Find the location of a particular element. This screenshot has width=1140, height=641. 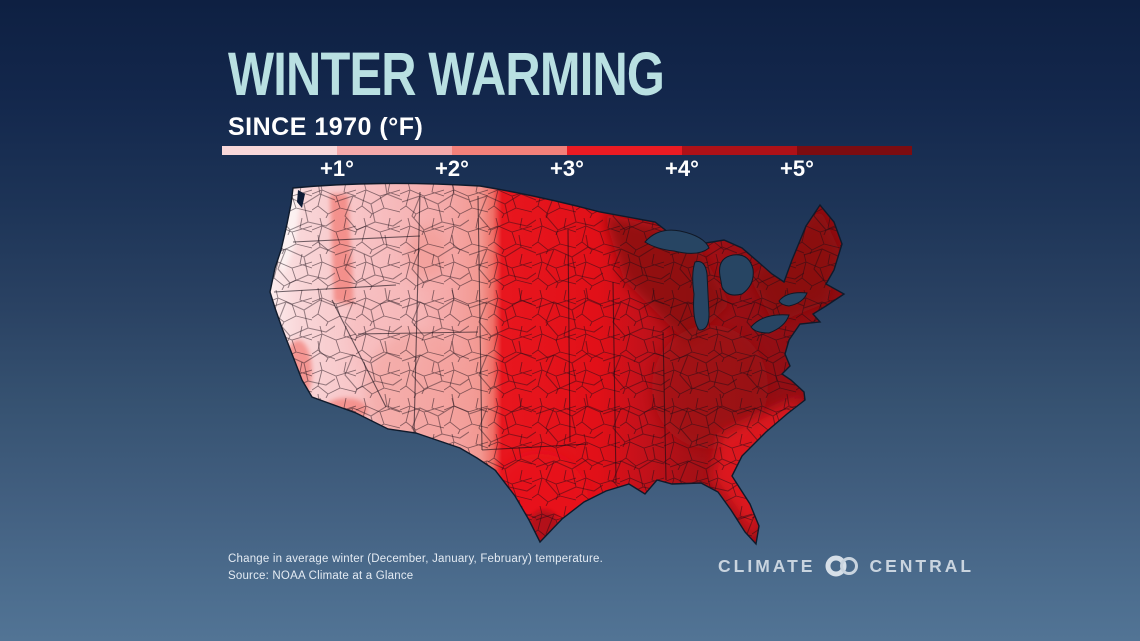

footnote-line-2: Source: NOAA Climate at a Glance is located at coordinates (321, 575).